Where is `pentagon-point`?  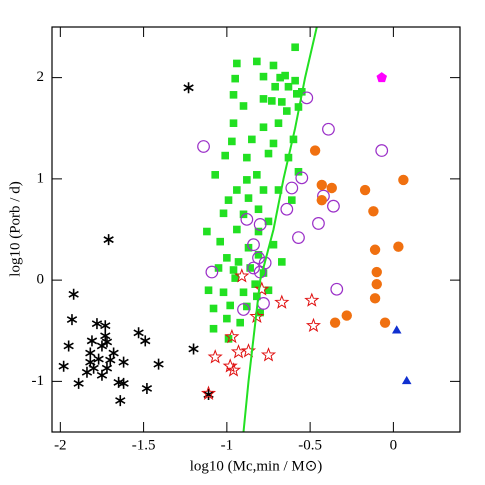 pentagon-point is located at coordinates (381, 77).